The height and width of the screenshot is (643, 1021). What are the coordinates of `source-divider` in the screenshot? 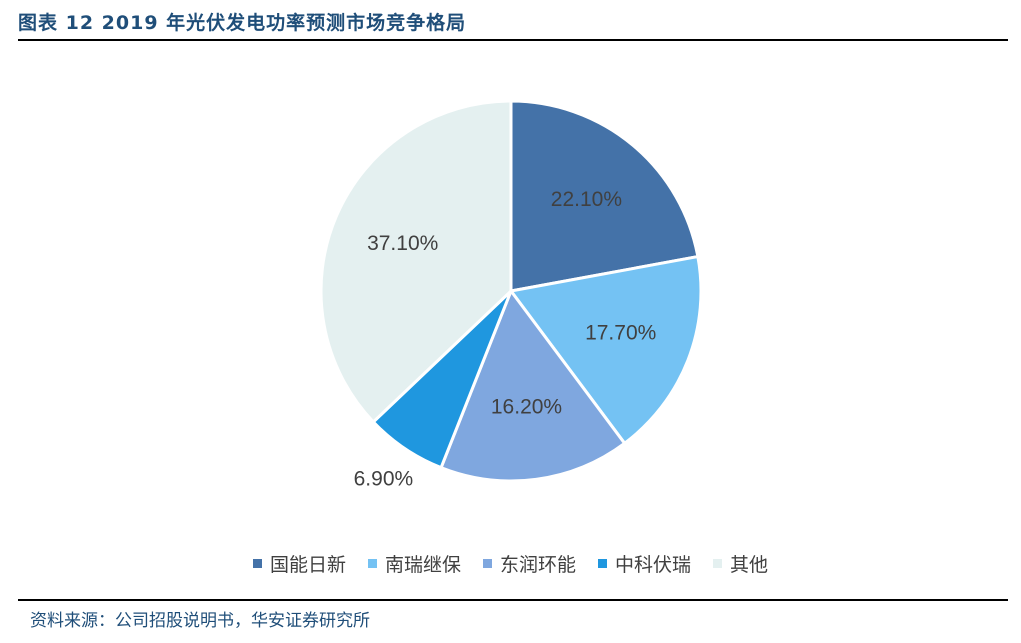 It's located at (513, 600).